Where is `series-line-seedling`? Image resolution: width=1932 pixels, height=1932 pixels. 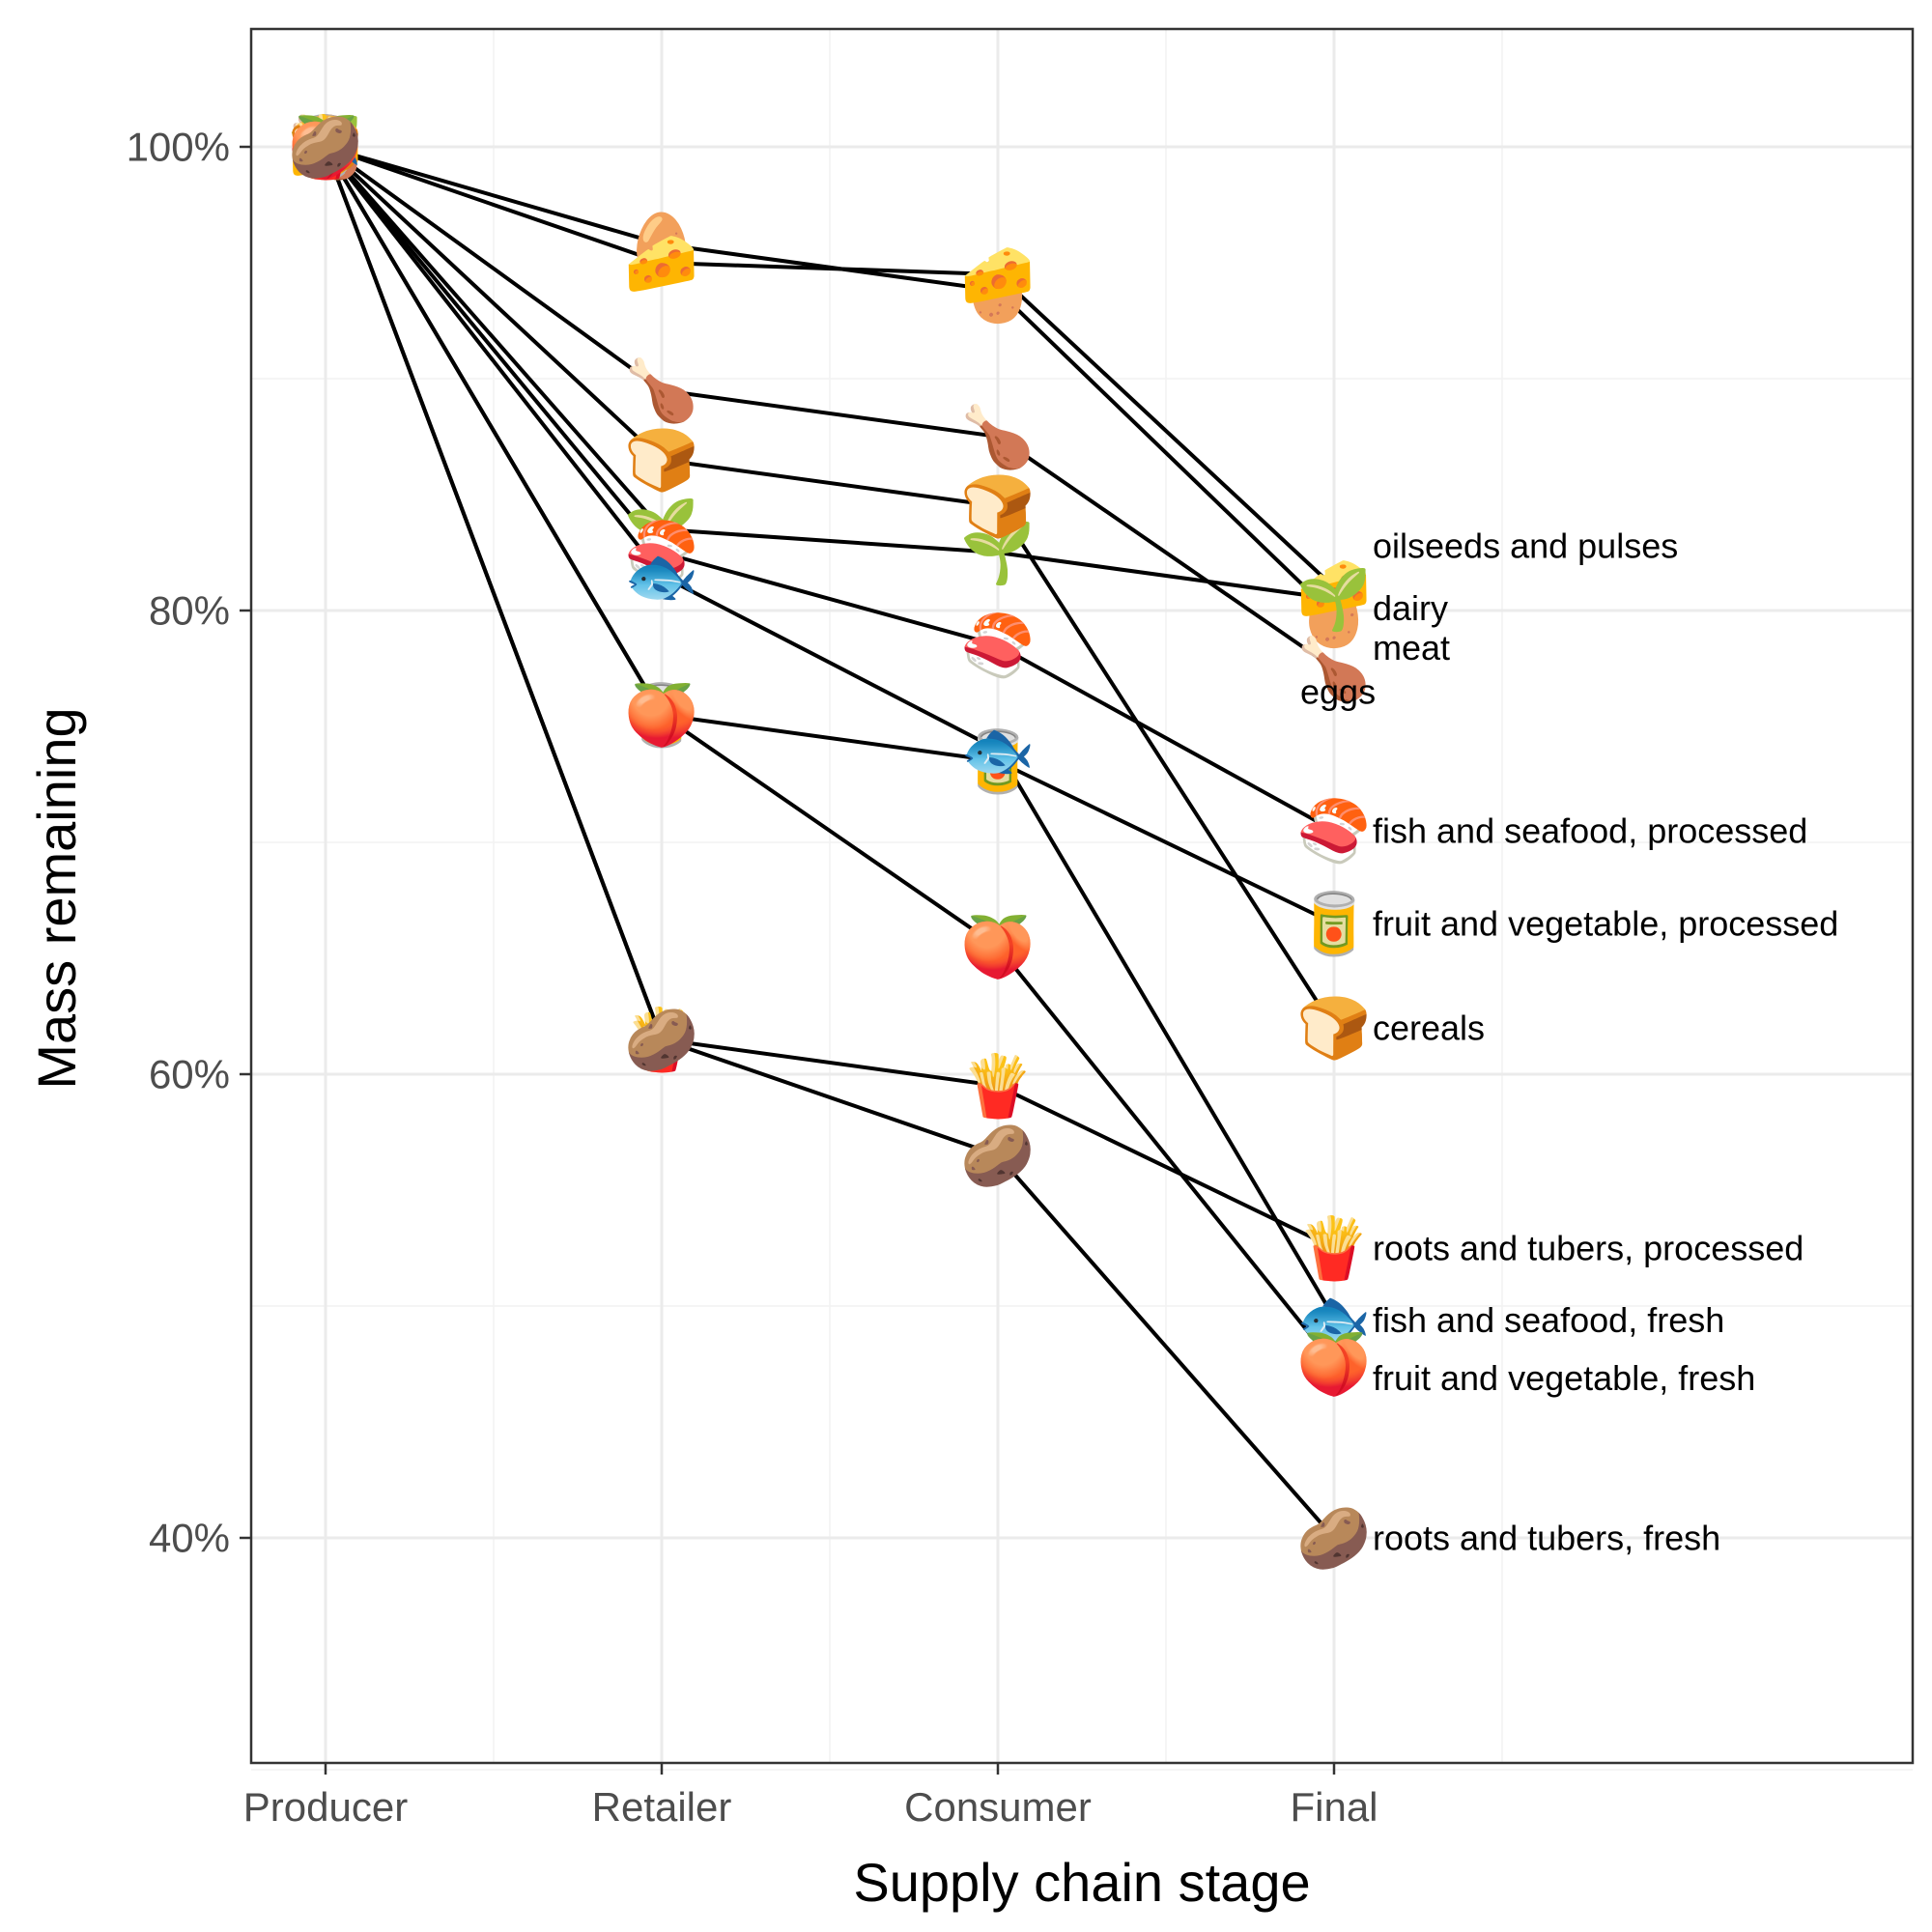 series-line-seedling is located at coordinates (830, 373).